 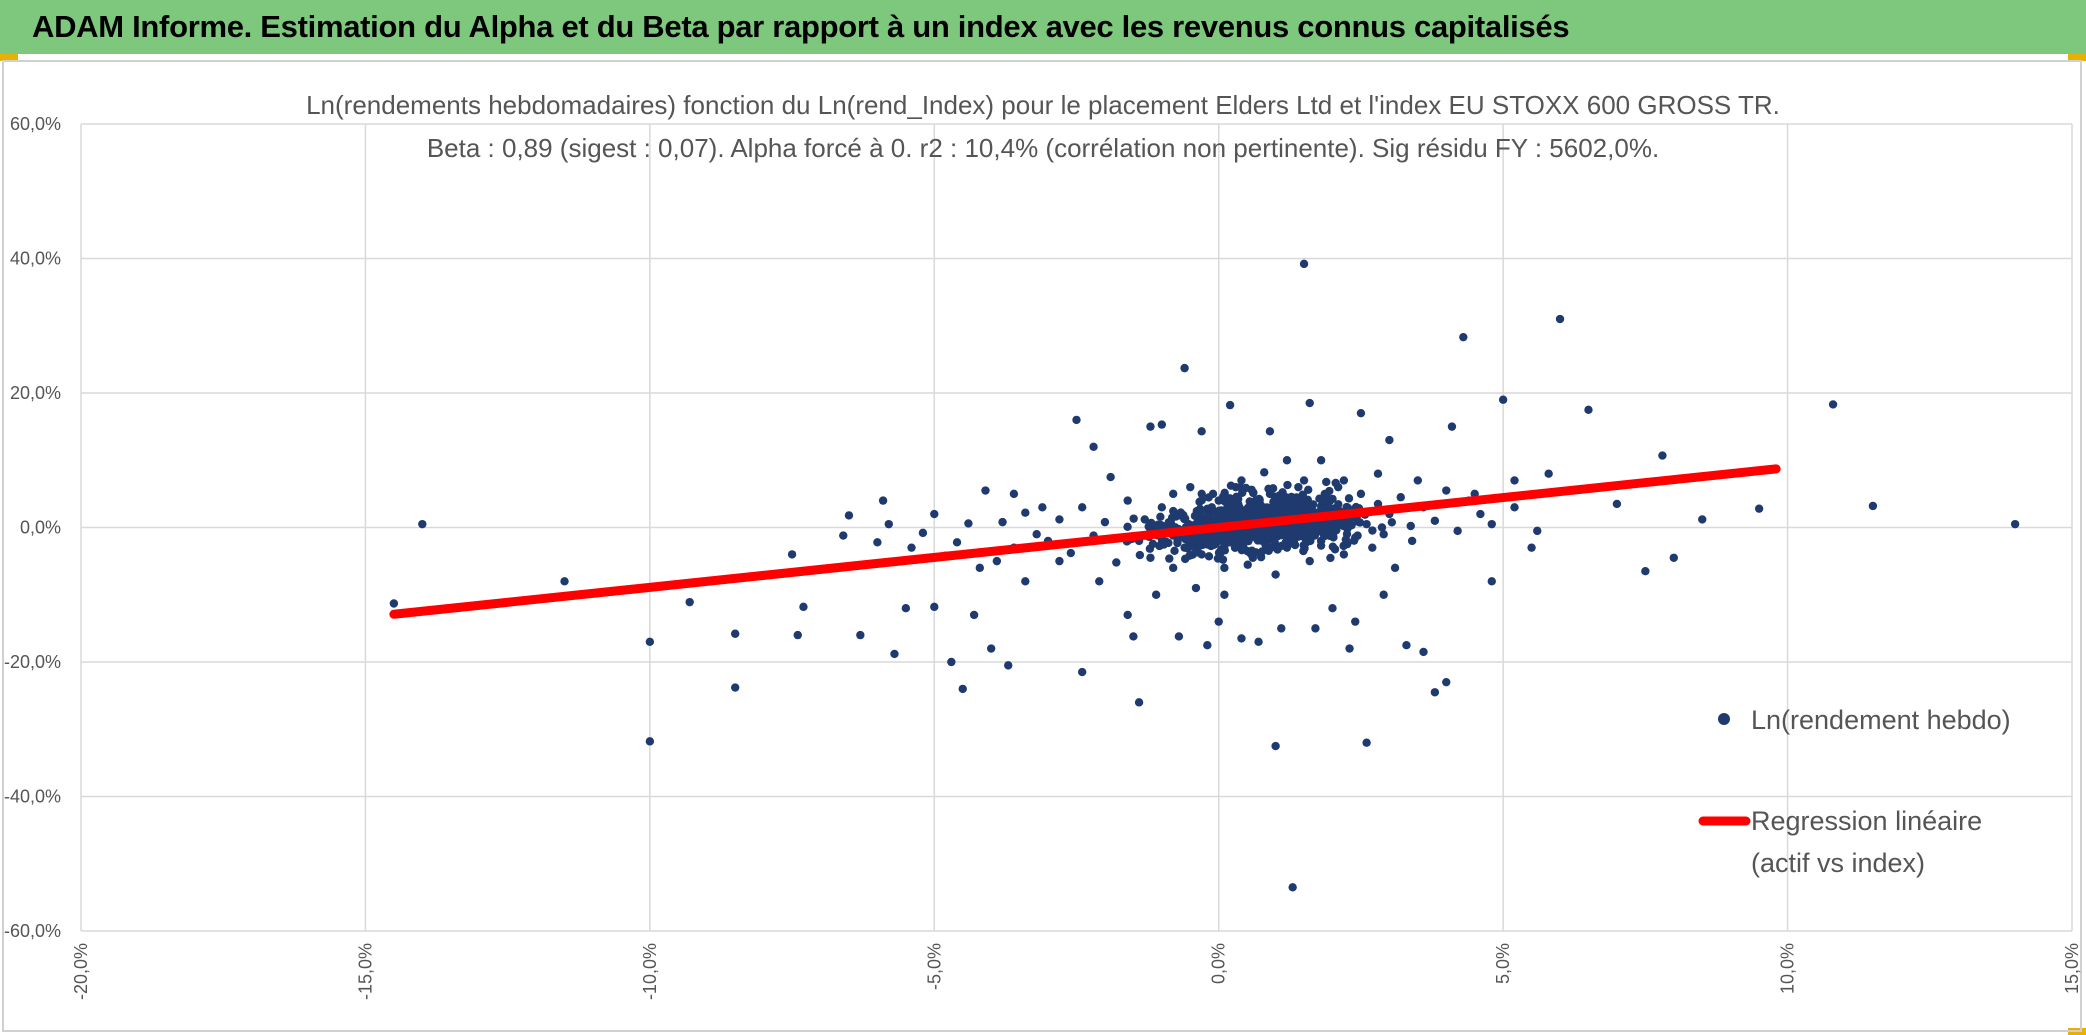 I want to click on x-tick-label: -15,0%, so click(x=365, y=971).